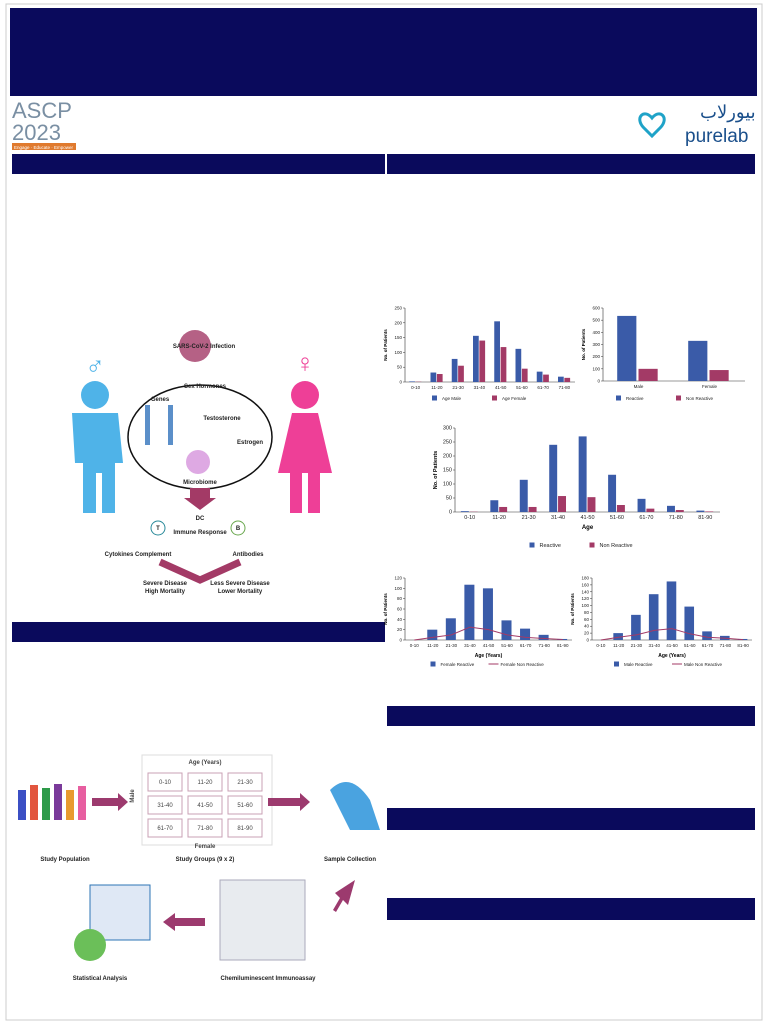 The height and width of the screenshot is (1029, 768). Describe the element at coordinates (95, 395) in the screenshot. I see `male-head` at that location.